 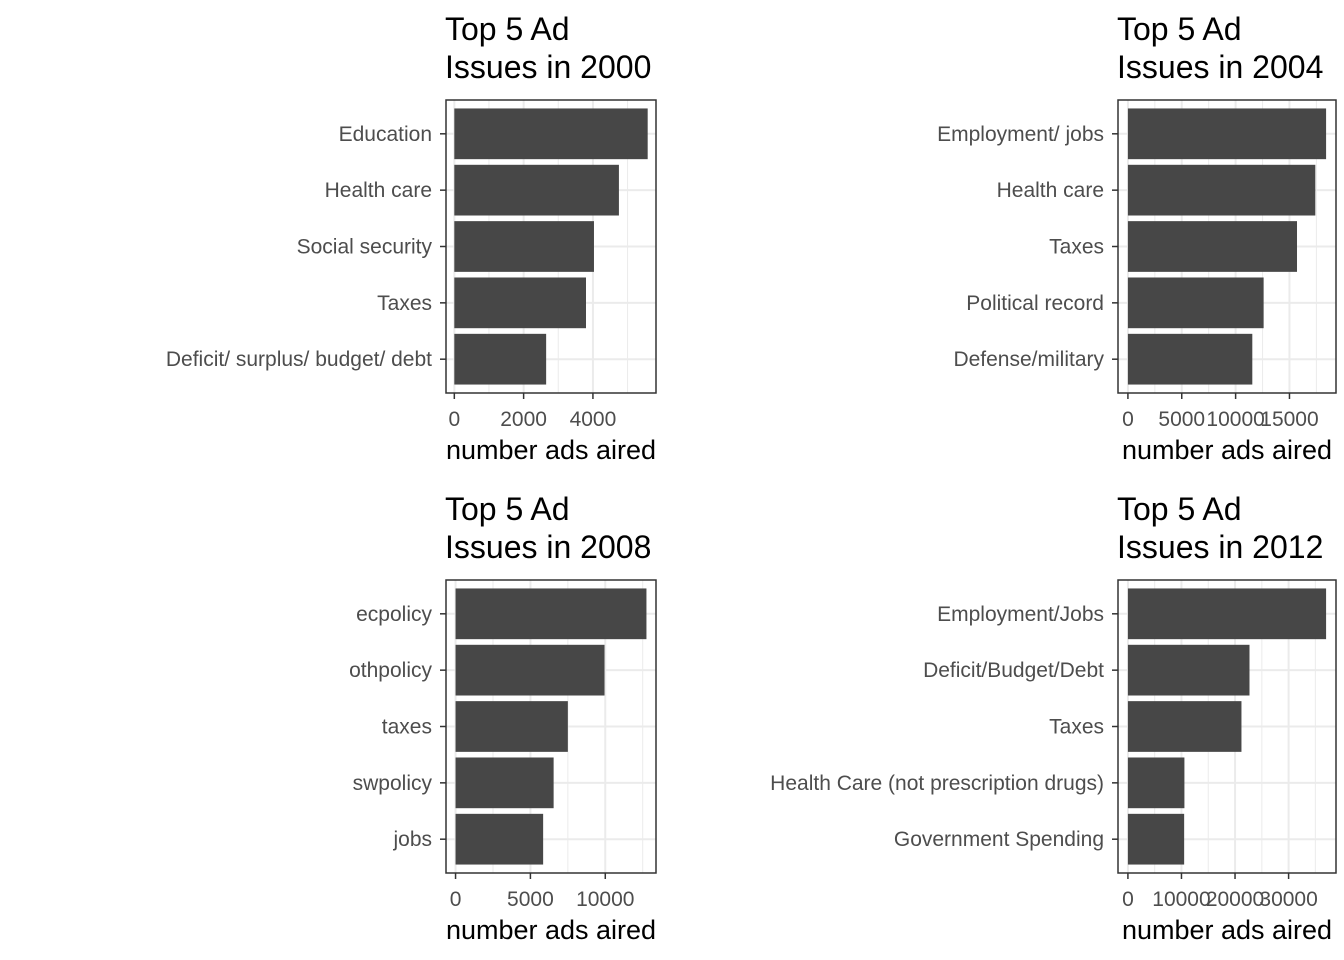 What do you see at coordinates (1013, 670) in the screenshot?
I see `category-label: Deficit/Budget/Debt` at bounding box center [1013, 670].